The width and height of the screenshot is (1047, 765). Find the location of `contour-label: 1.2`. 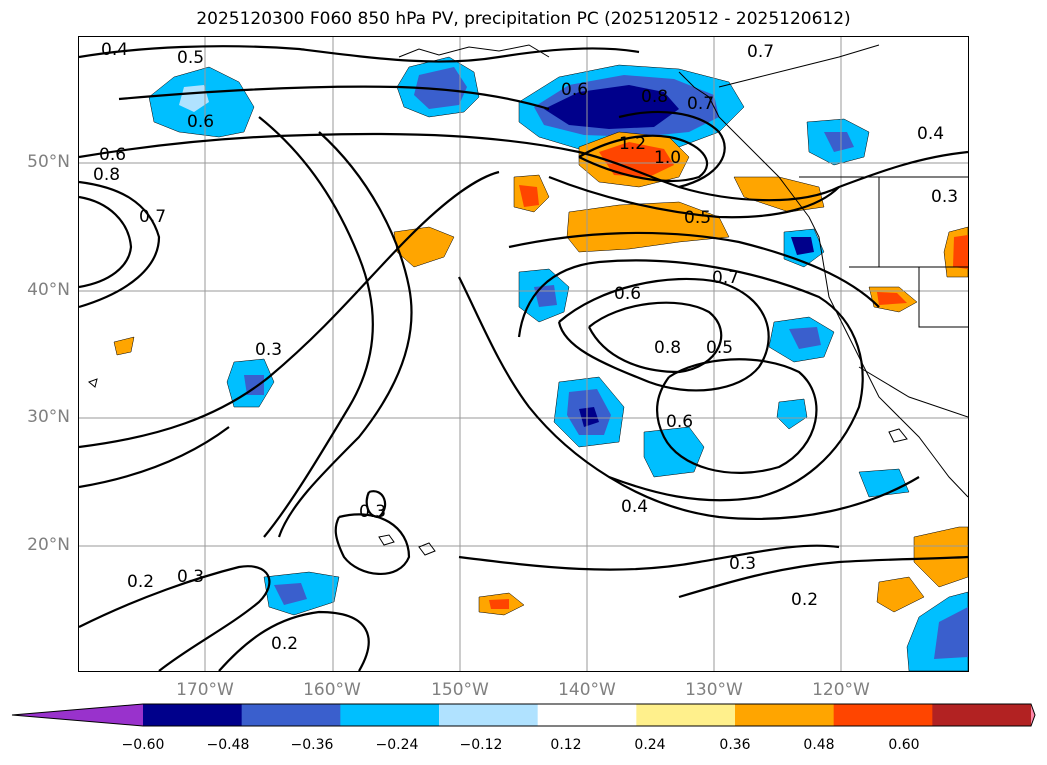

contour-label: 1.2 is located at coordinates (632, 144).